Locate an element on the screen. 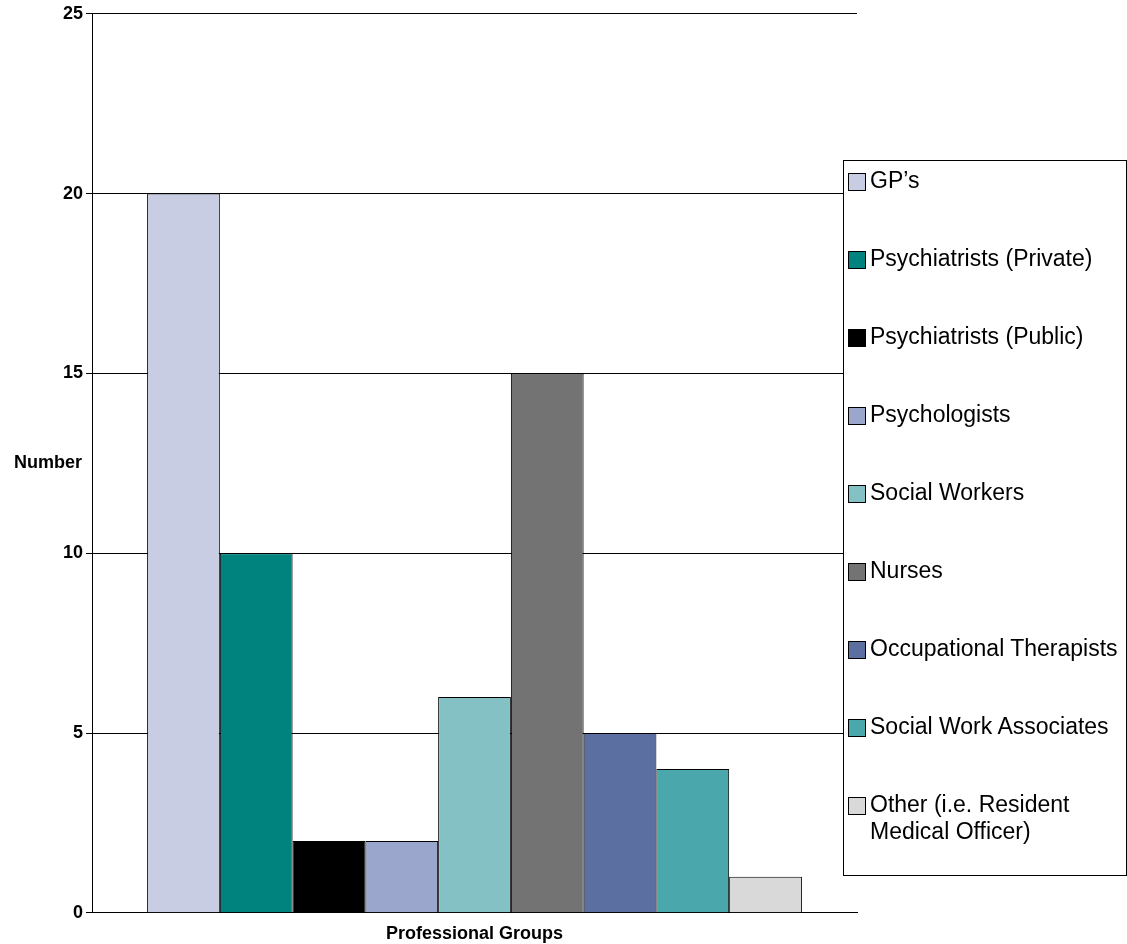 Image resolution: width=1127 pixels, height=944 pixels. legend-label: Psychiatrists (Public) is located at coordinates (977, 336).